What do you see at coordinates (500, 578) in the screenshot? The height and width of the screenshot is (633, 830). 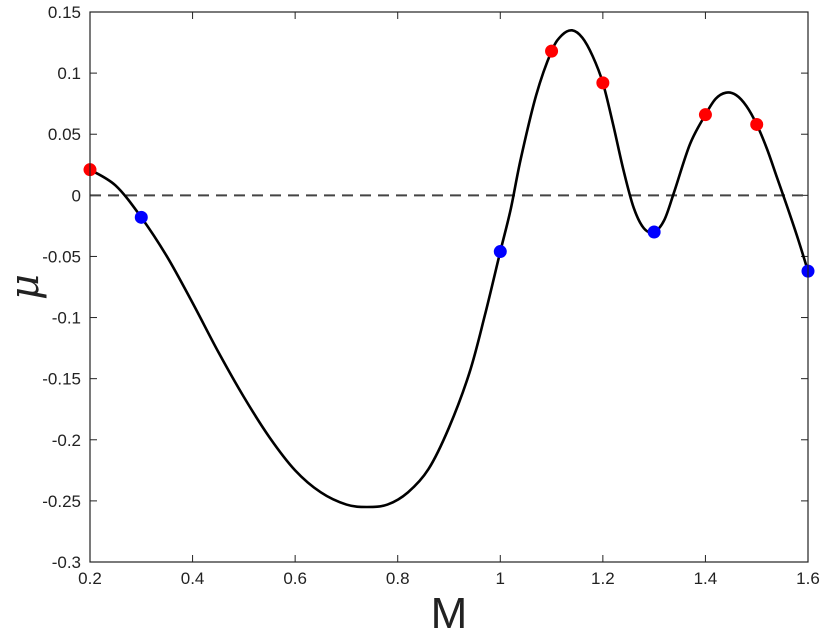 I see `x-tick-label: 1` at bounding box center [500, 578].